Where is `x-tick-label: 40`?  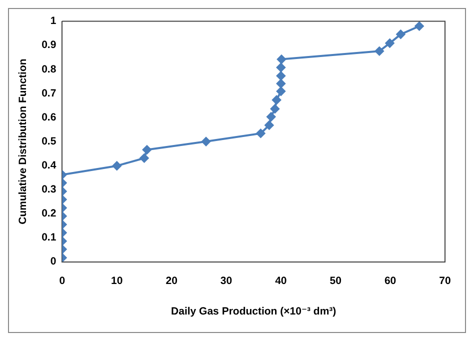 x-tick-label: 40 is located at coordinates (281, 280).